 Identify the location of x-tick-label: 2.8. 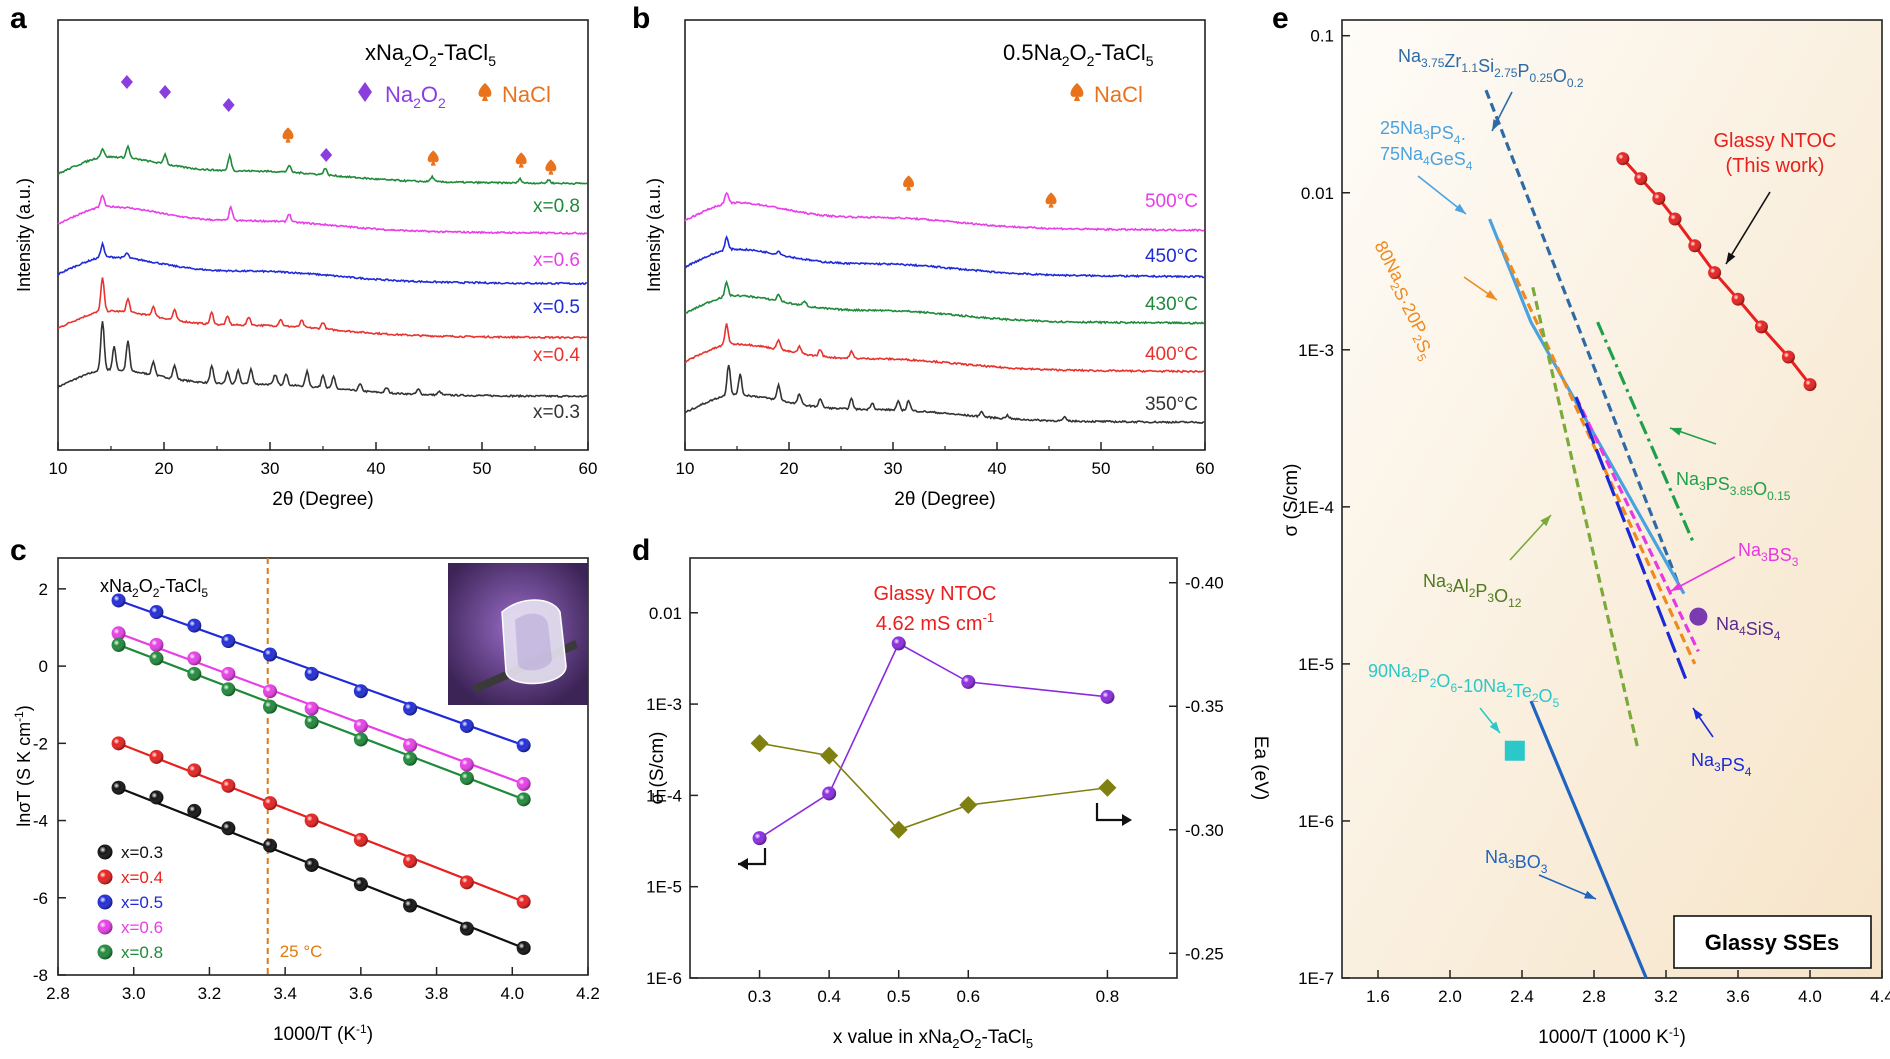
(58, 993).